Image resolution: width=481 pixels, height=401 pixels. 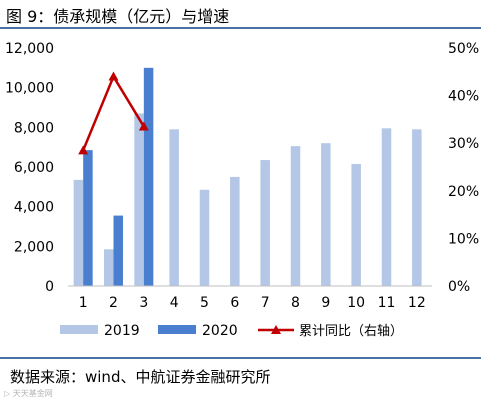 I want to click on y-left-tick-label: 0, so click(x=49, y=287).